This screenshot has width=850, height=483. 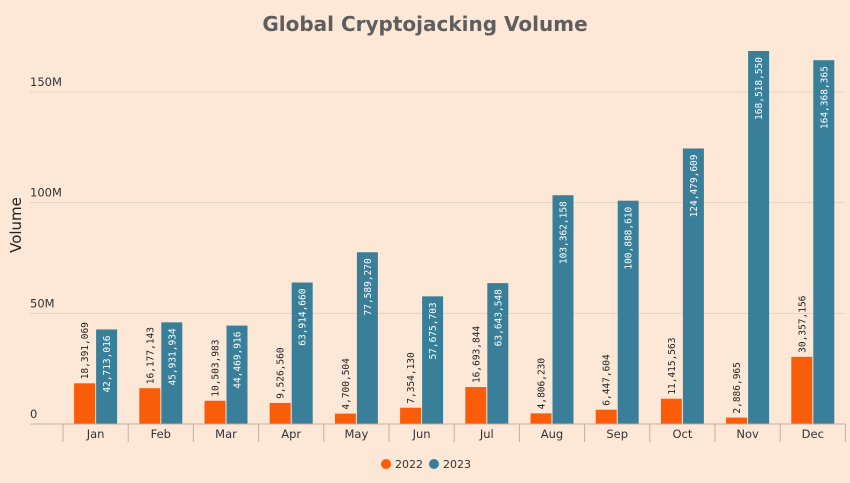 What do you see at coordinates (617, 434) in the screenshot?
I see `x-tick-label: Sep` at bounding box center [617, 434].